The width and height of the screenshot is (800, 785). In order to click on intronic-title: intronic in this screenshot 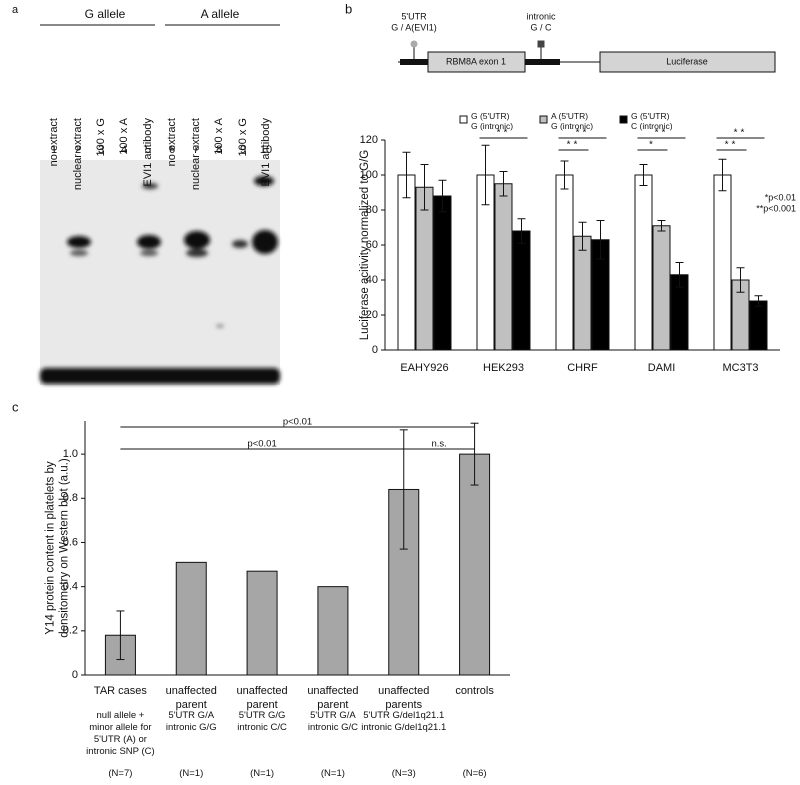, I will do `click(541, 16)`.